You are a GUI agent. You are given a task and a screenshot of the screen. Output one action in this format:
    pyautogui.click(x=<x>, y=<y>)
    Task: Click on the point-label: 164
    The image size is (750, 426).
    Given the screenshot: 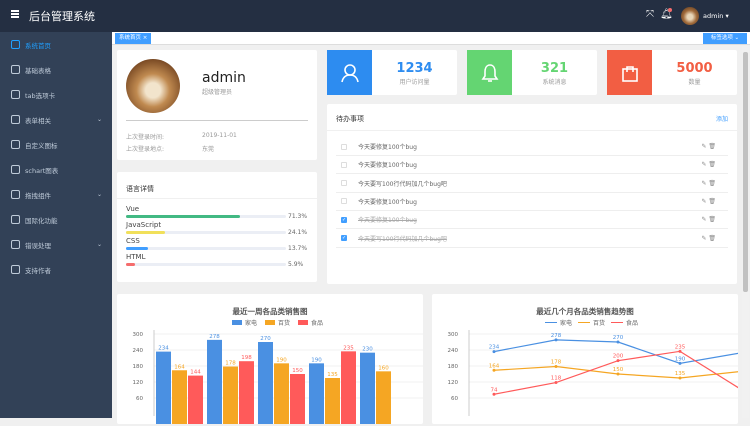 What is the action you would take?
    pyautogui.click(x=494, y=366)
    